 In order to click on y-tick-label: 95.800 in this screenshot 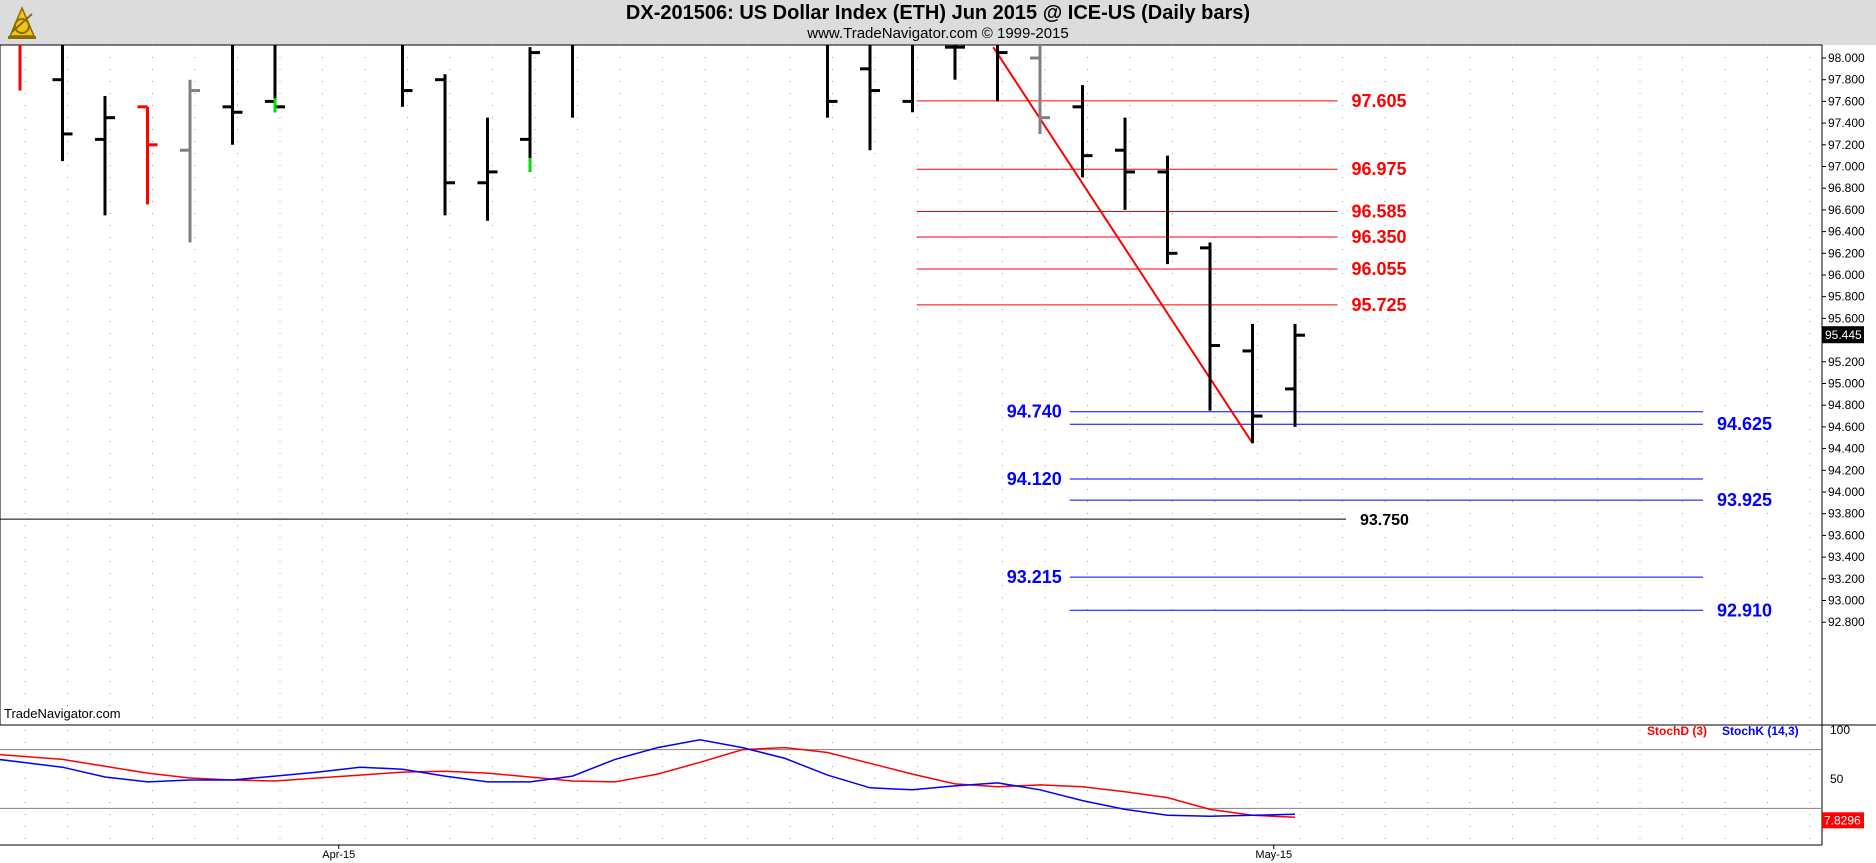, I will do `click(1846, 297)`.